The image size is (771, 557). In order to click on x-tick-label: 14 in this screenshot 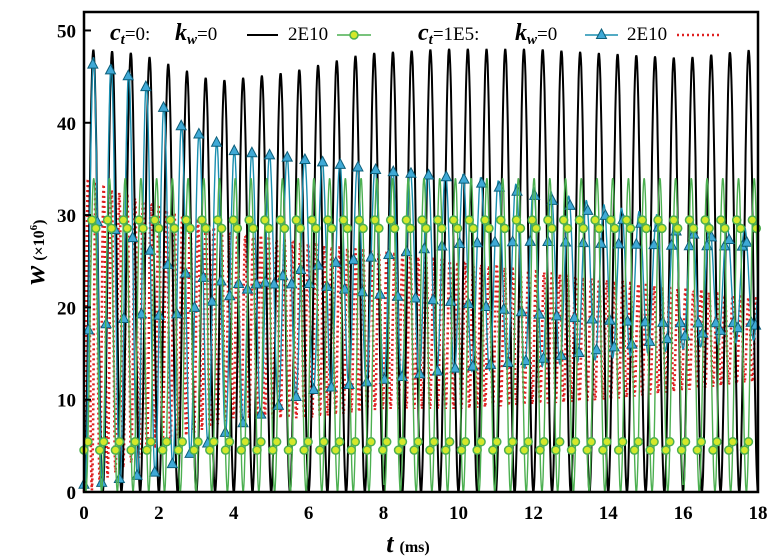, I will do `click(609, 513)`.